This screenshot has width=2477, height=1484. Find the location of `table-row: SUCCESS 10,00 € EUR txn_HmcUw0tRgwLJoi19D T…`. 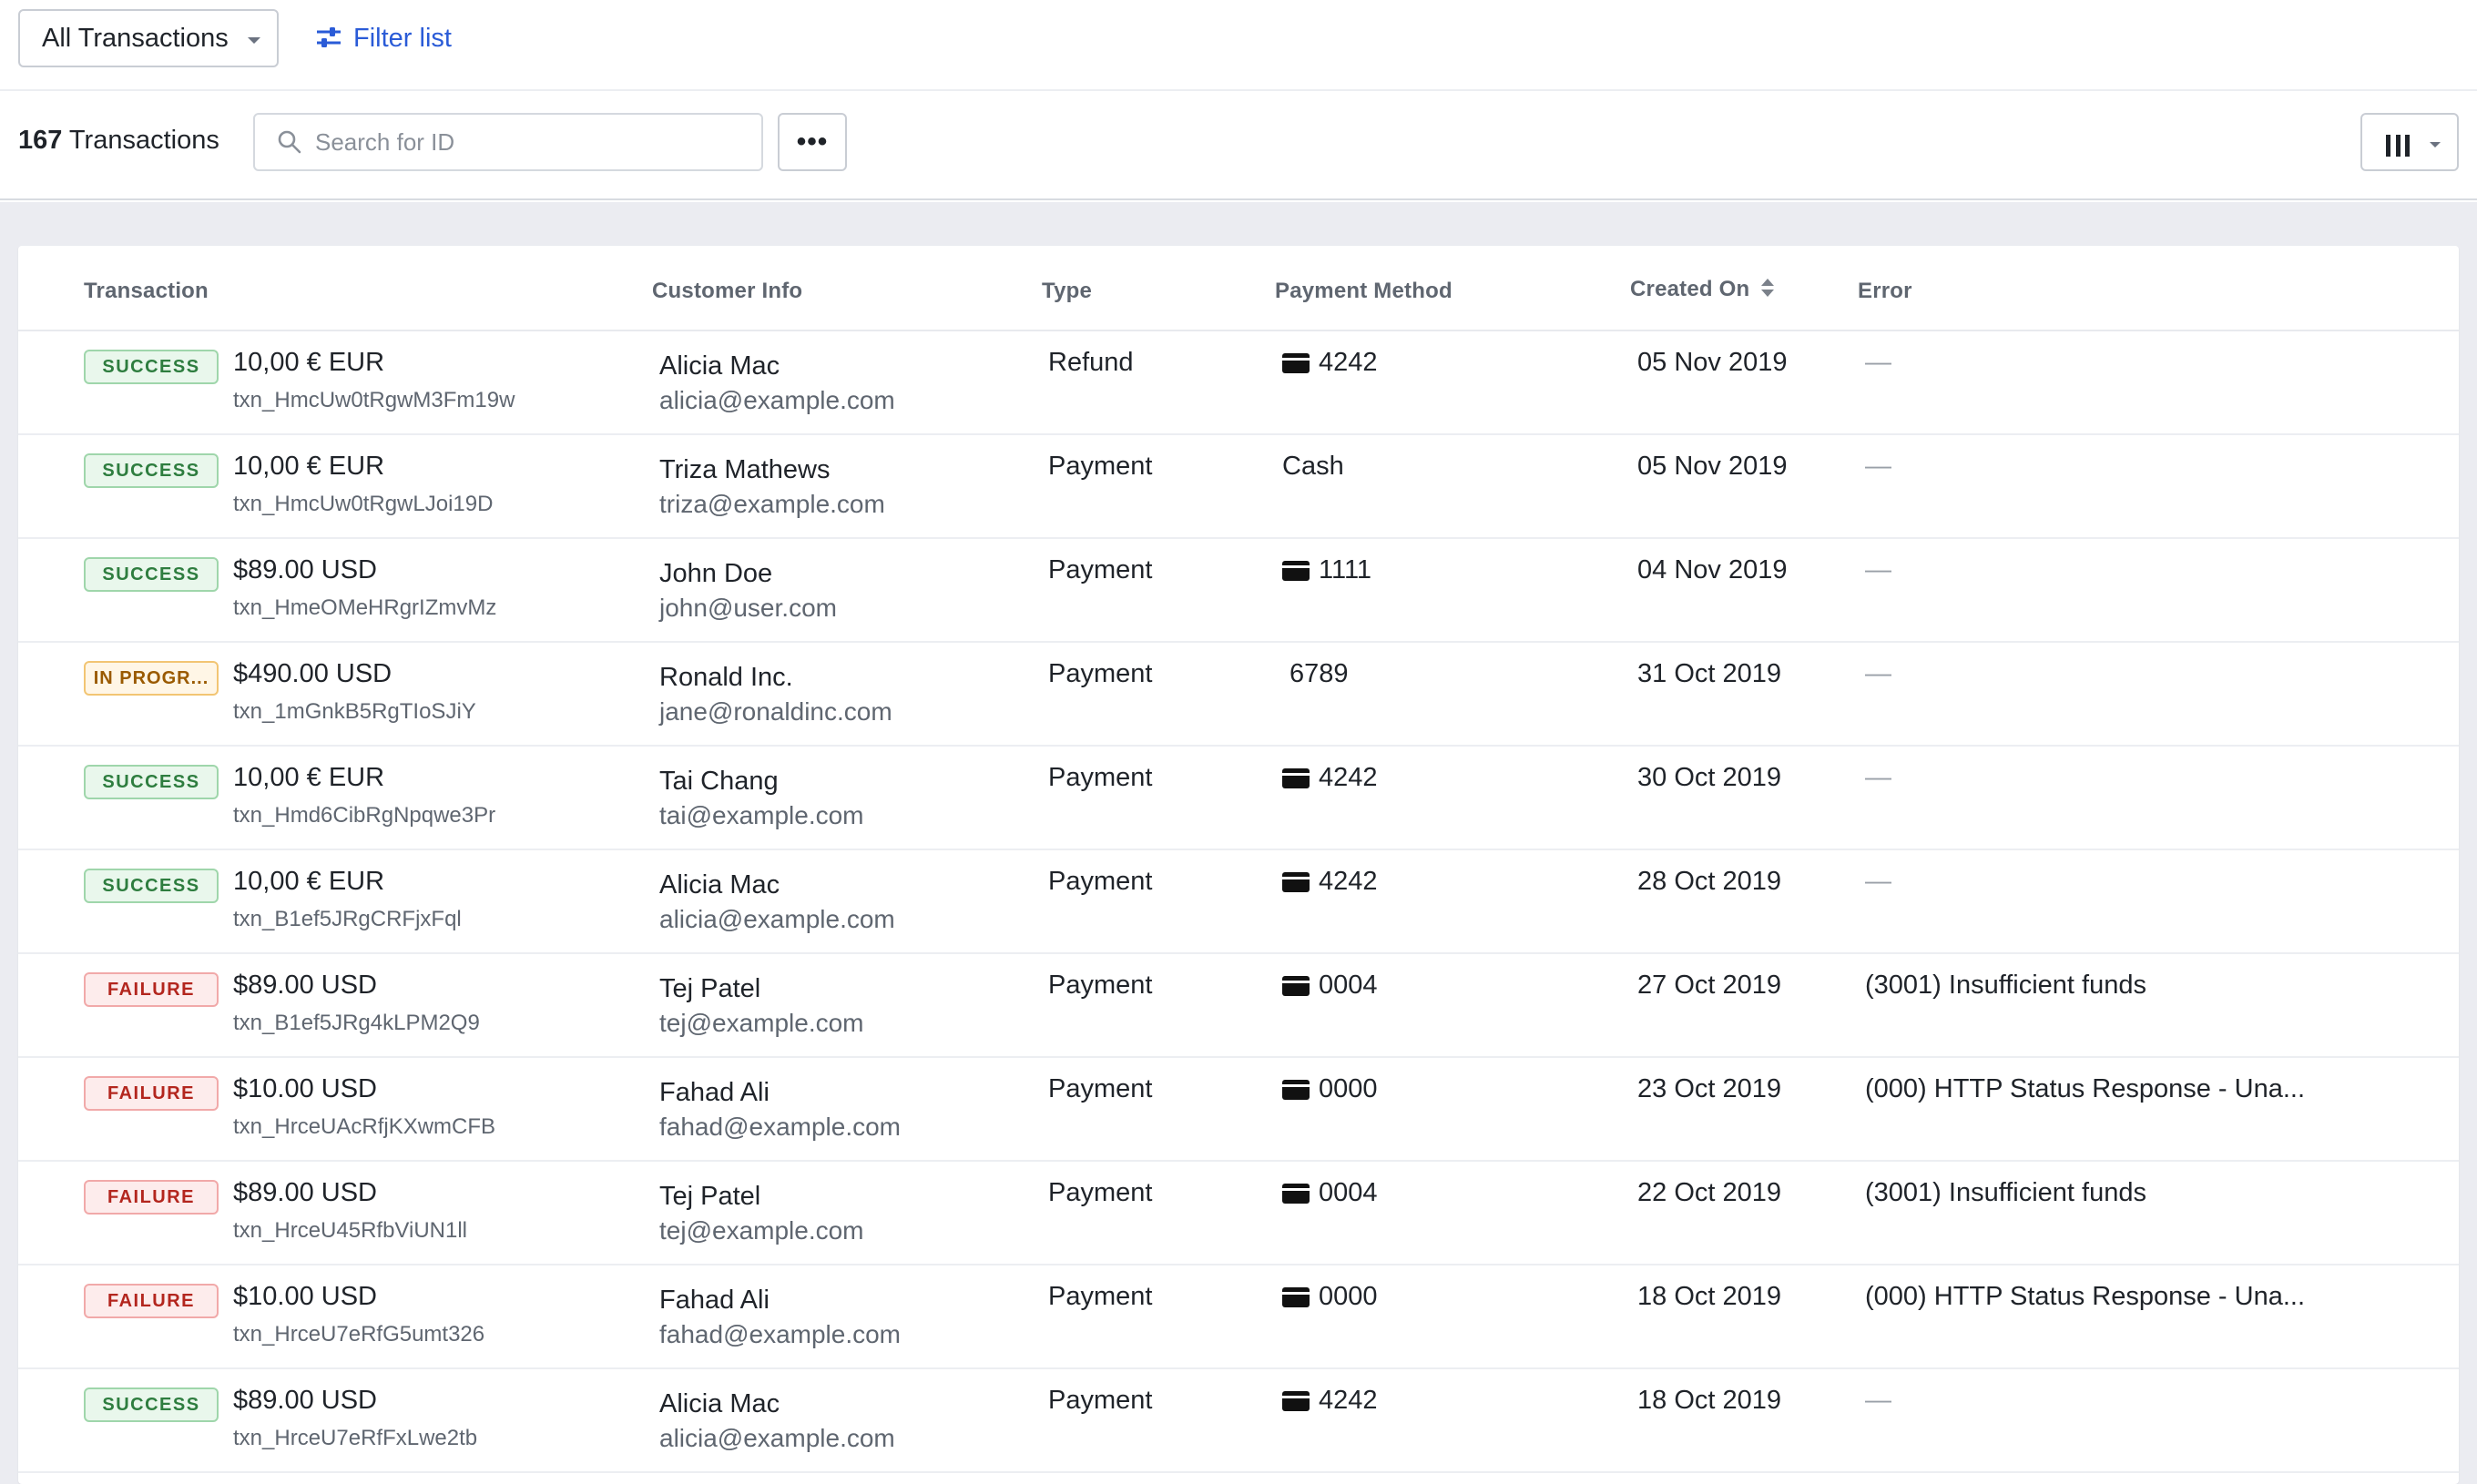

table-row: SUCCESS 10,00 € EUR txn_HmcUw0tRgwLJoi19D T… is located at coordinates (1238, 487).